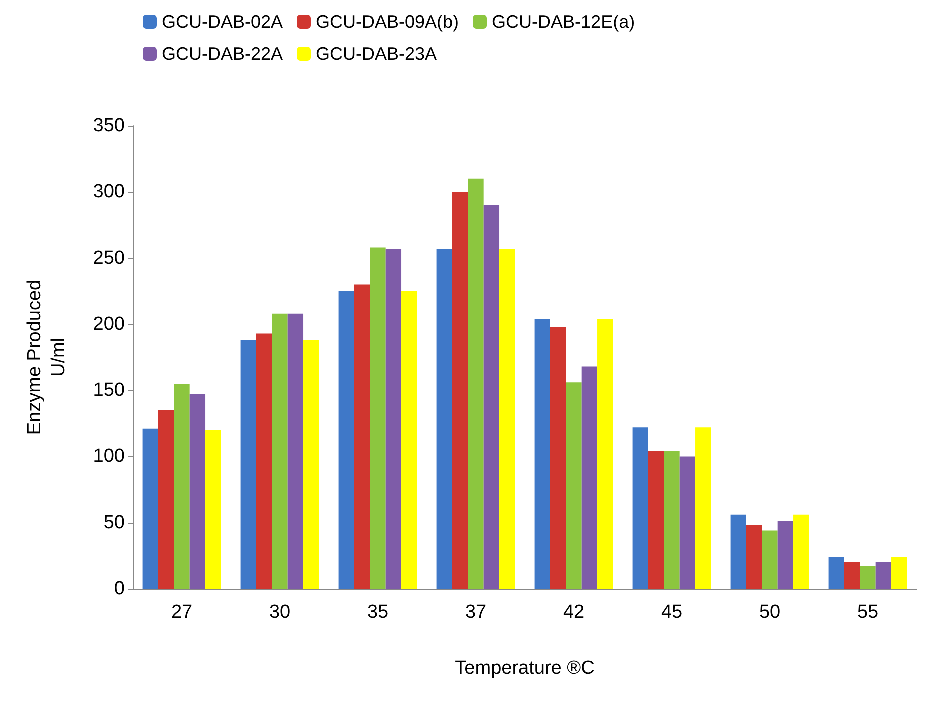  Describe the element at coordinates (119, 589) in the screenshot. I see `y-tick-label: 0` at that location.